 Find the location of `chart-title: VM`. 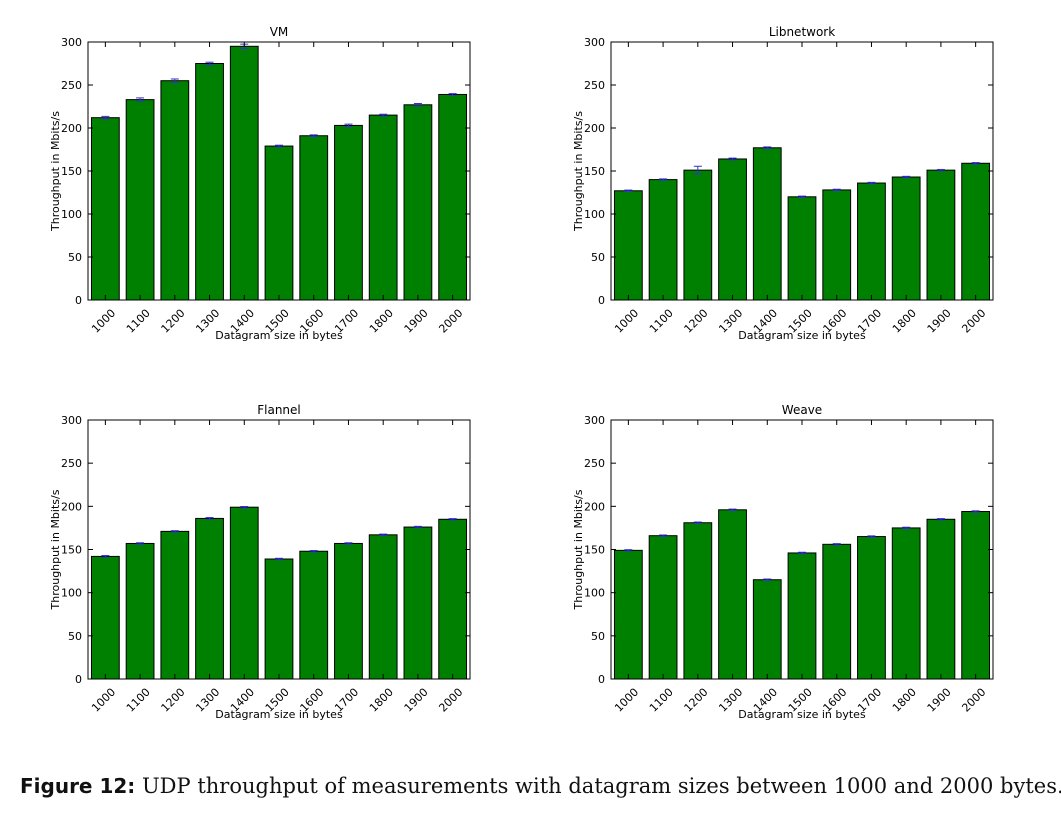

chart-title: VM is located at coordinates (279, 32).